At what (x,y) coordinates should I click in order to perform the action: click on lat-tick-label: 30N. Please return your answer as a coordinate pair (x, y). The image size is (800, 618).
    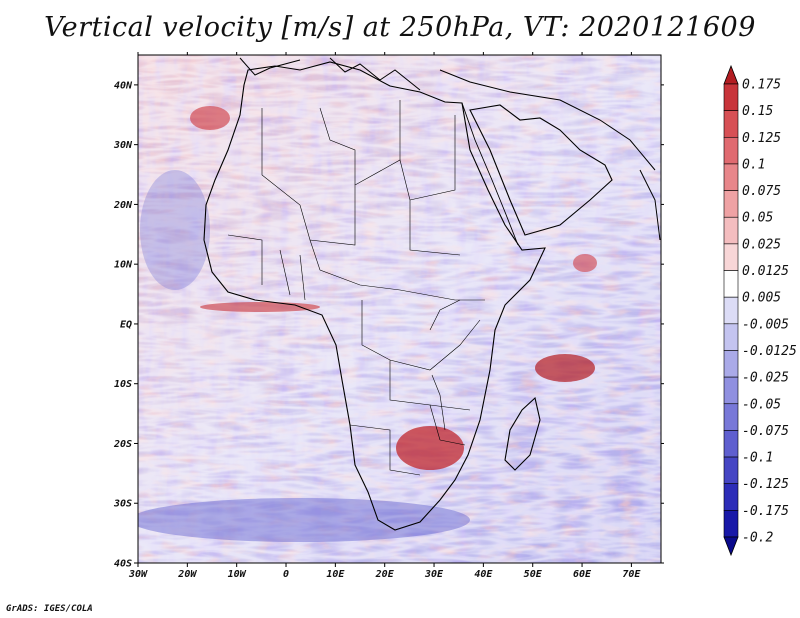
    Looking at the image, I should click on (123, 145).